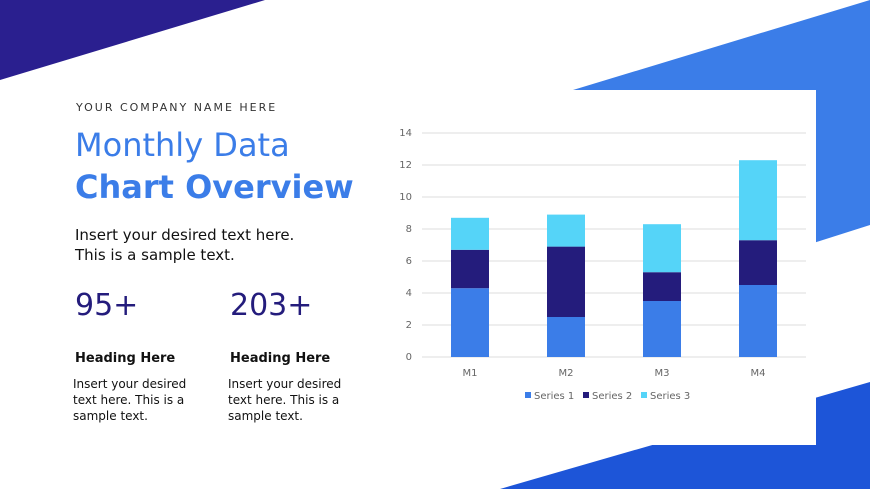  Describe the element at coordinates (554, 396) in the screenshot. I see `legend-label: Series 1` at that location.